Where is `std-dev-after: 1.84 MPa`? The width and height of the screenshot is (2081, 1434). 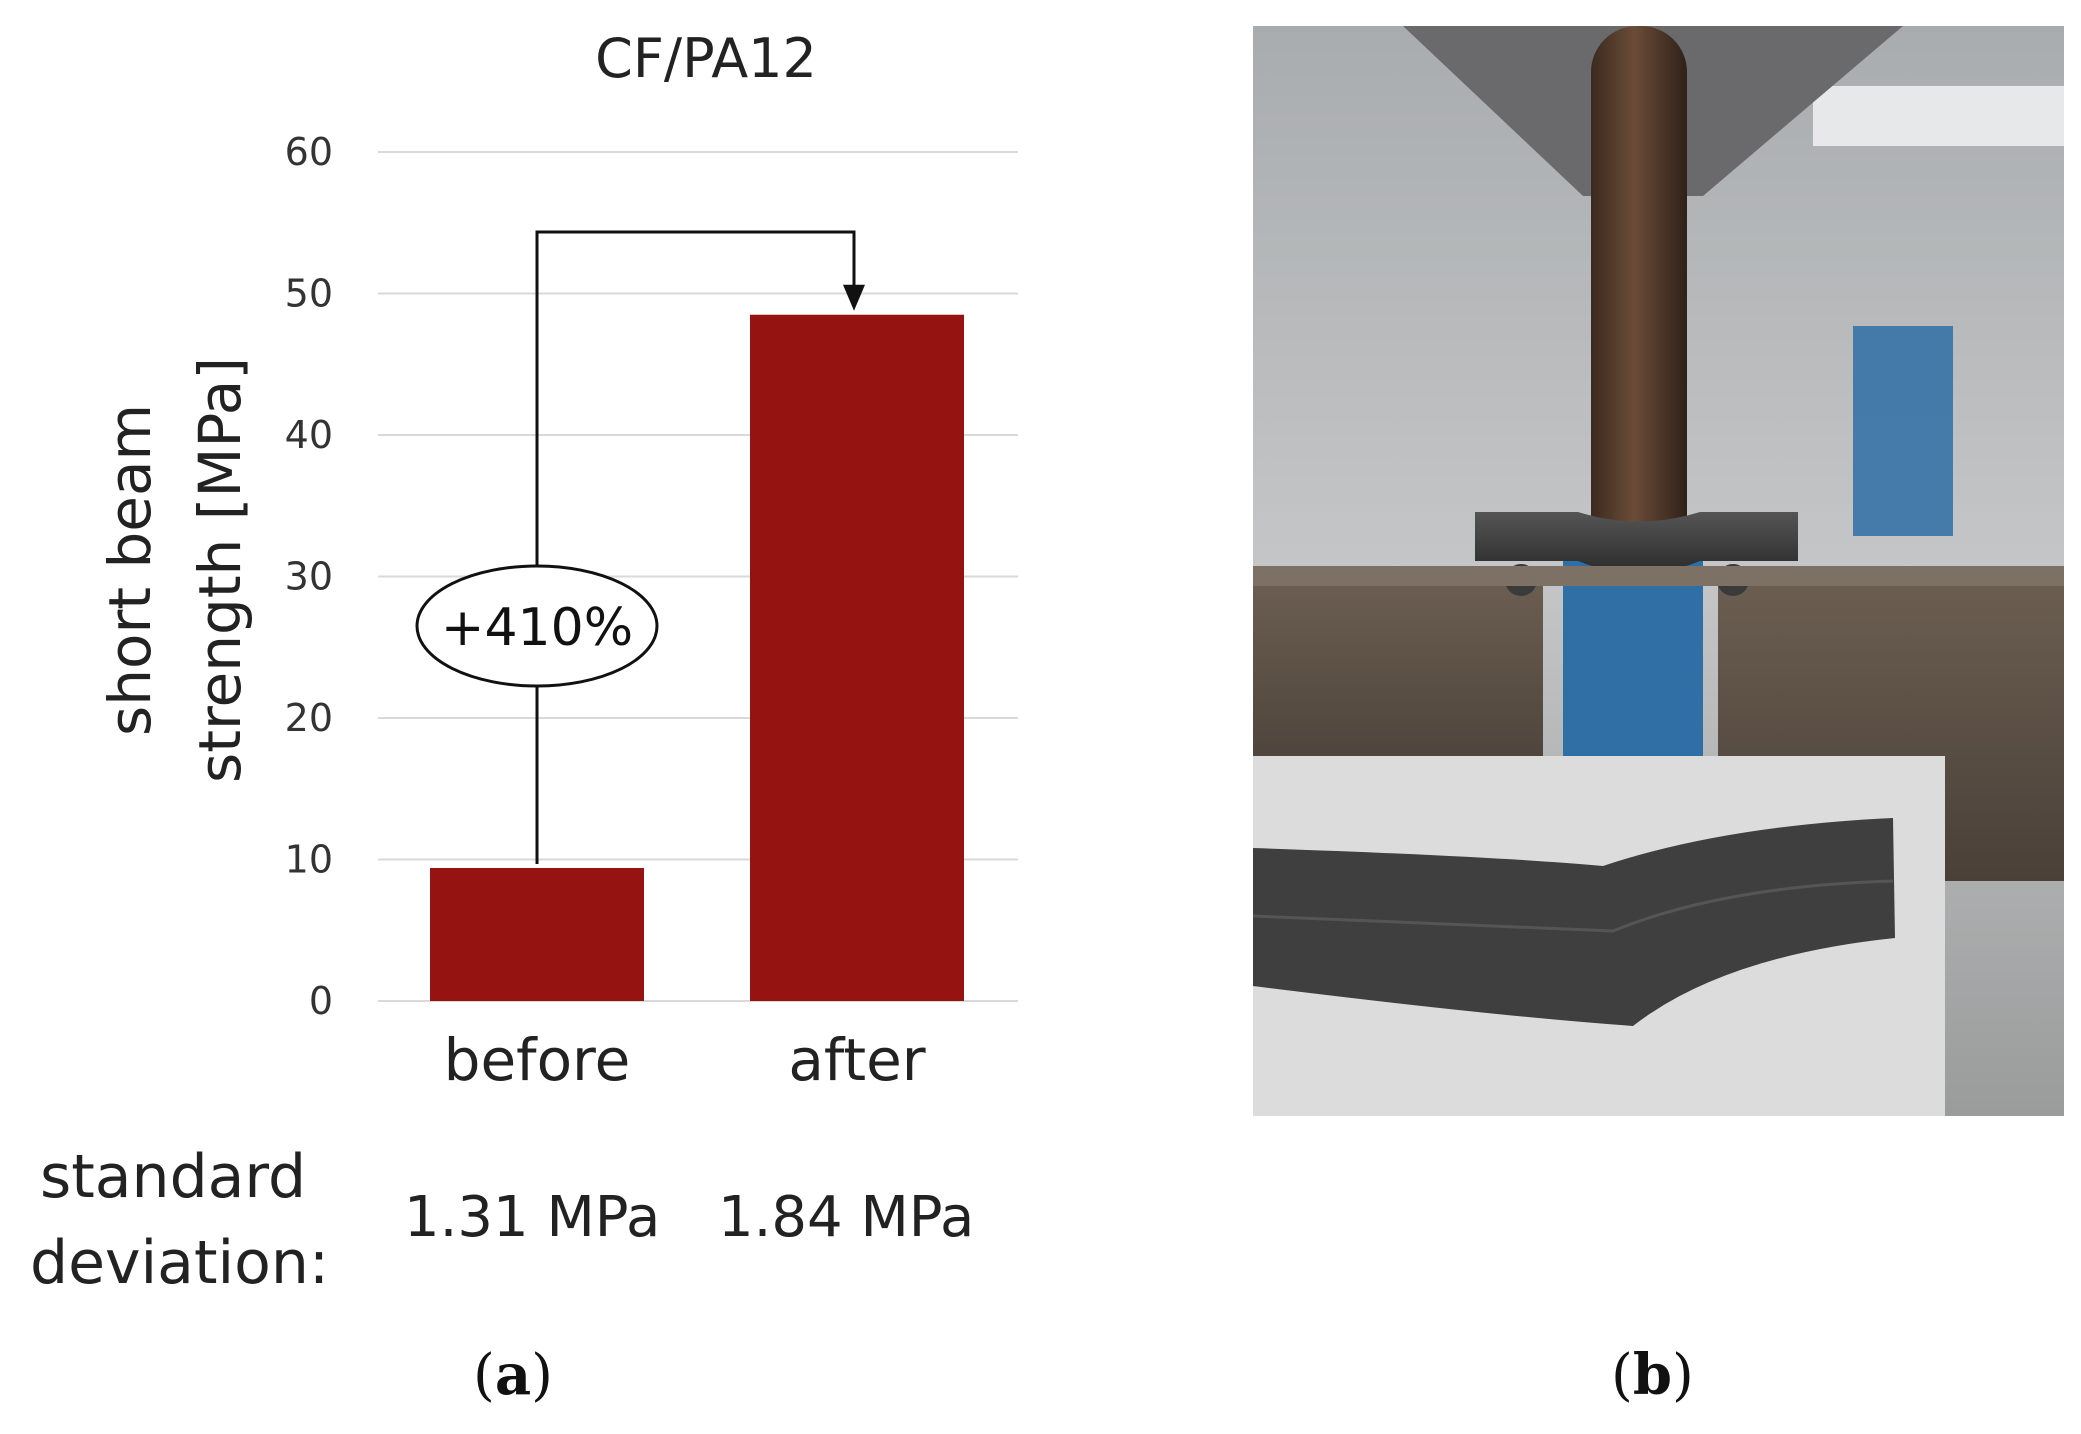
std-dev-after: 1.84 MPa is located at coordinates (846, 1217).